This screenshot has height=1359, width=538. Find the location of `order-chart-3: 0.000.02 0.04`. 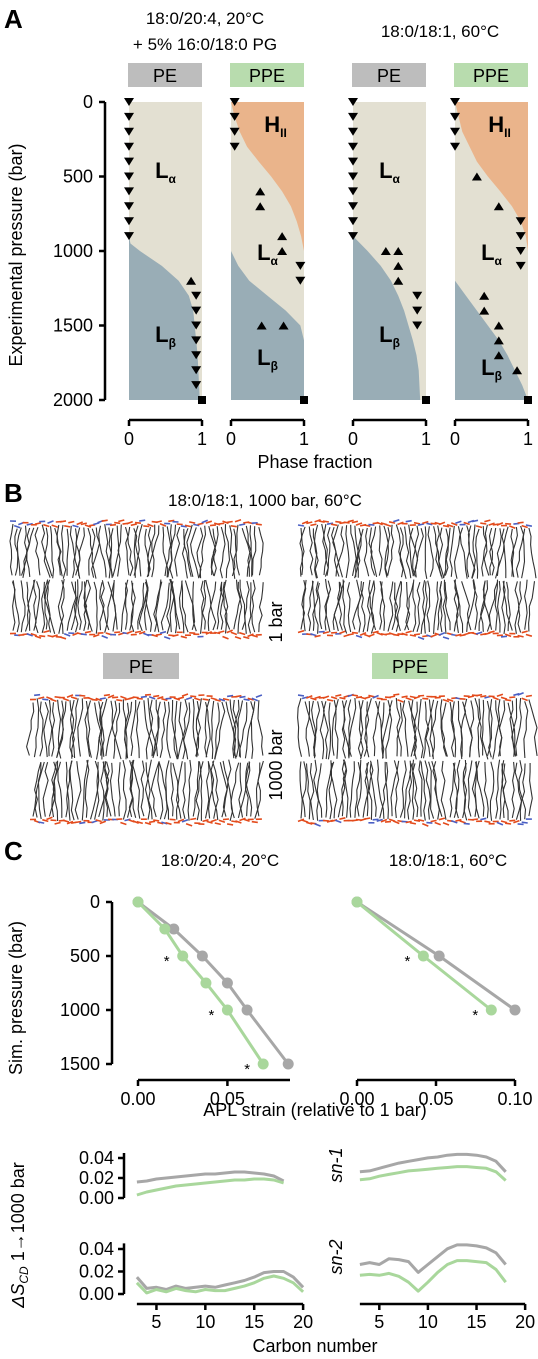

order-chart-3: 0.000.02 0.04 is located at coordinates (192, 1271).